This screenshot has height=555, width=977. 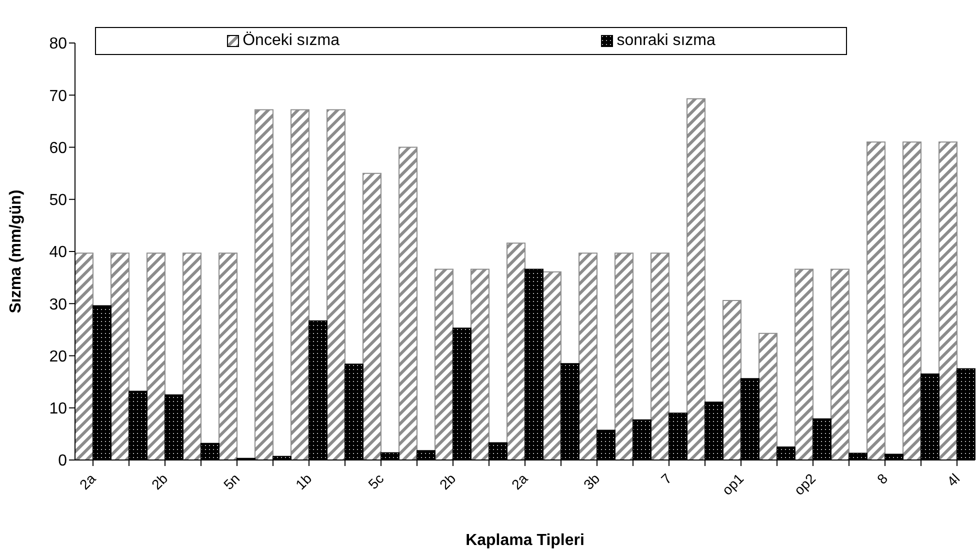 What do you see at coordinates (375, 481) in the screenshot?
I see `x-tick-label: 5c` at bounding box center [375, 481].